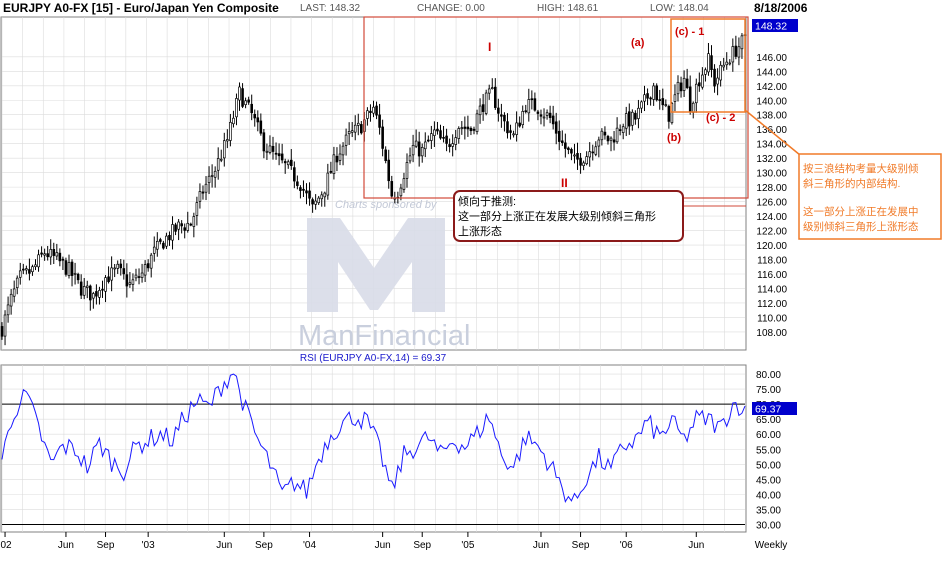 The width and height of the screenshot is (947, 570). What do you see at coordinates (768, 480) in the screenshot?
I see `rsi-tick-label: 45.00` at bounding box center [768, 480].